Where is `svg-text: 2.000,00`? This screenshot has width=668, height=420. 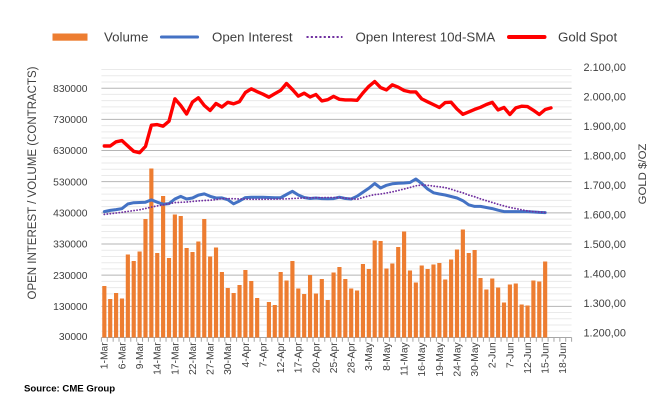
svg-text: 2.000,00 is located at coordinates (605, 98).